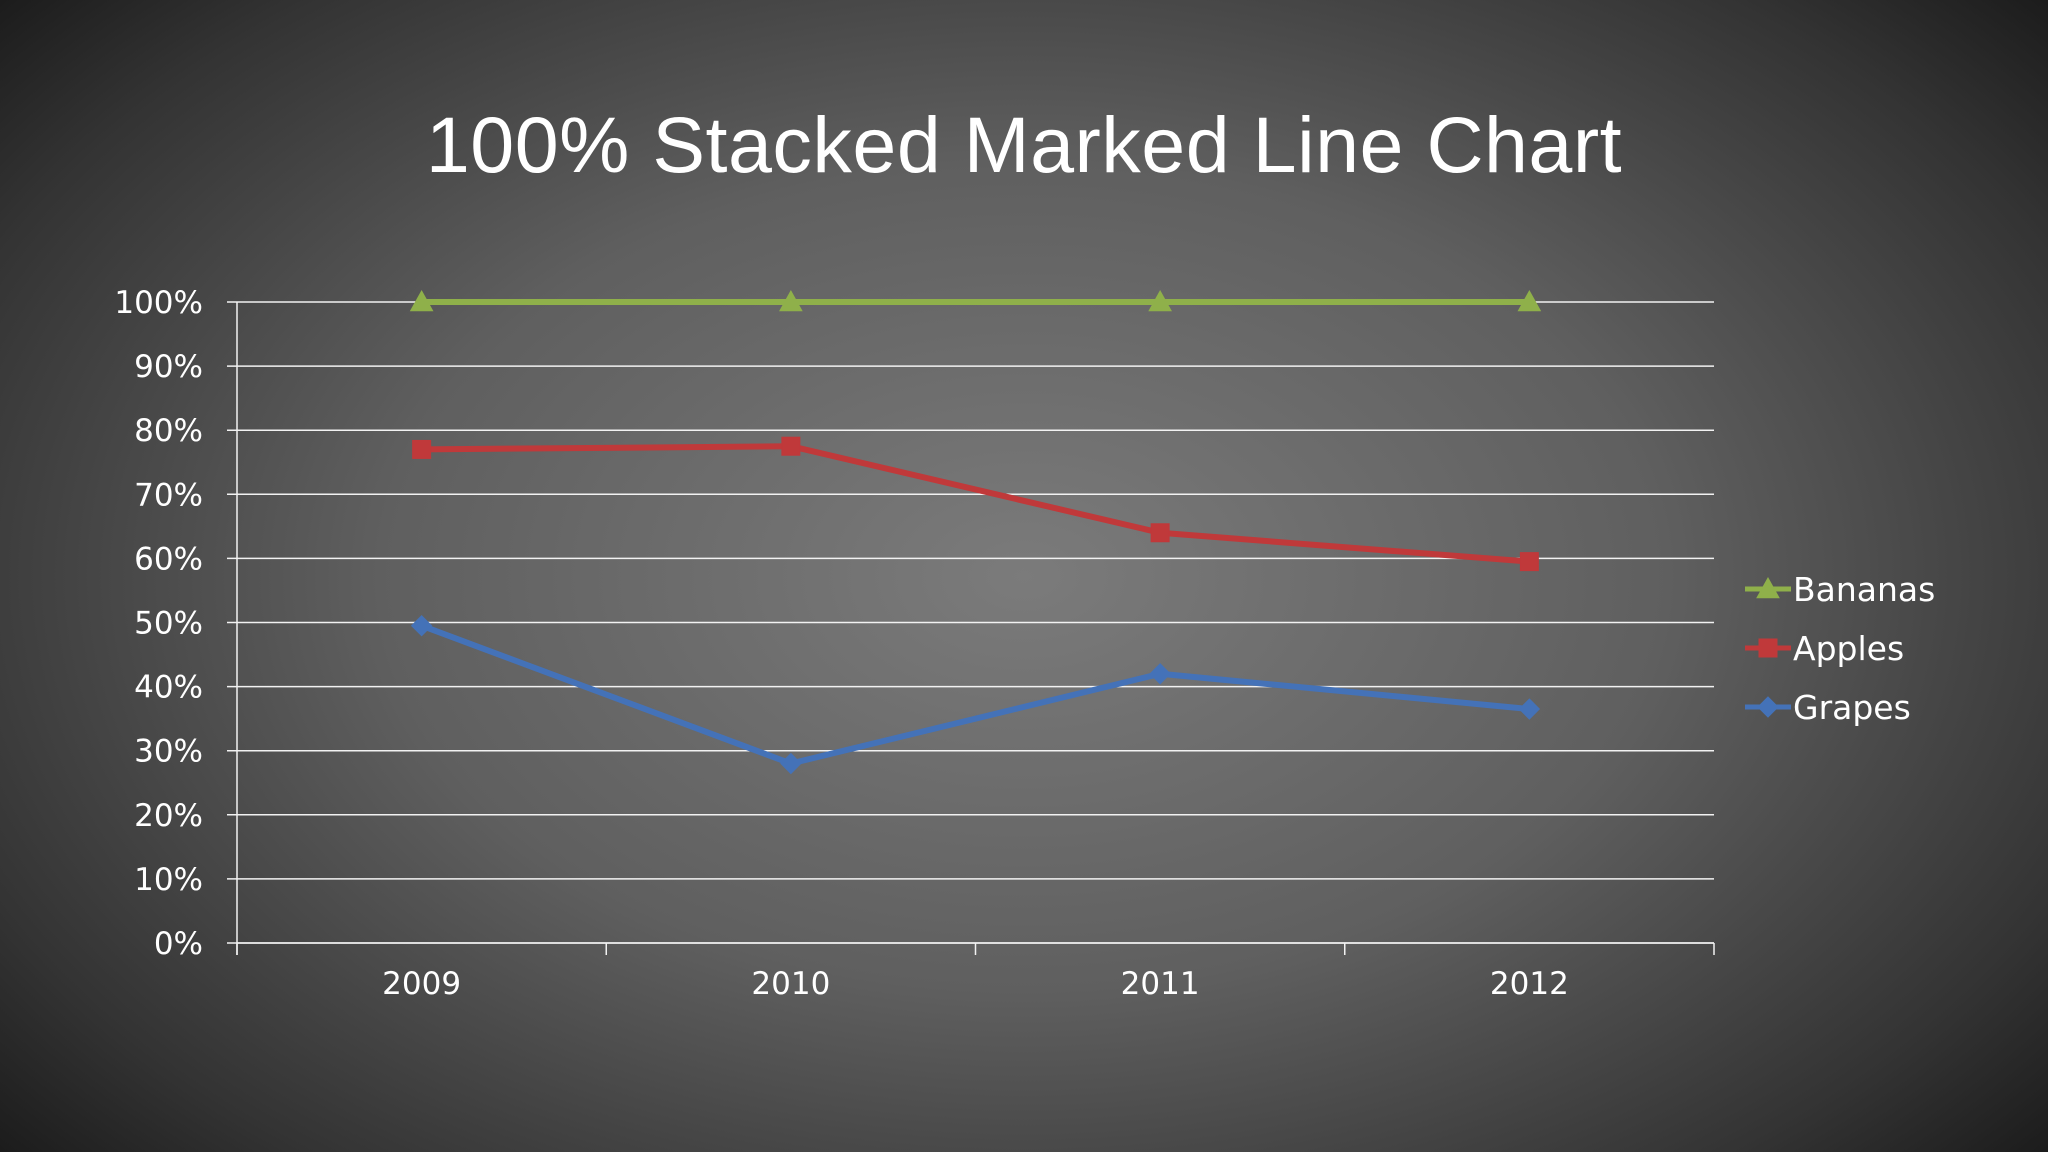  Describe the element at coordinates (168, 752) in the screenshot. I see `y-tick-label: 30%` at that location.